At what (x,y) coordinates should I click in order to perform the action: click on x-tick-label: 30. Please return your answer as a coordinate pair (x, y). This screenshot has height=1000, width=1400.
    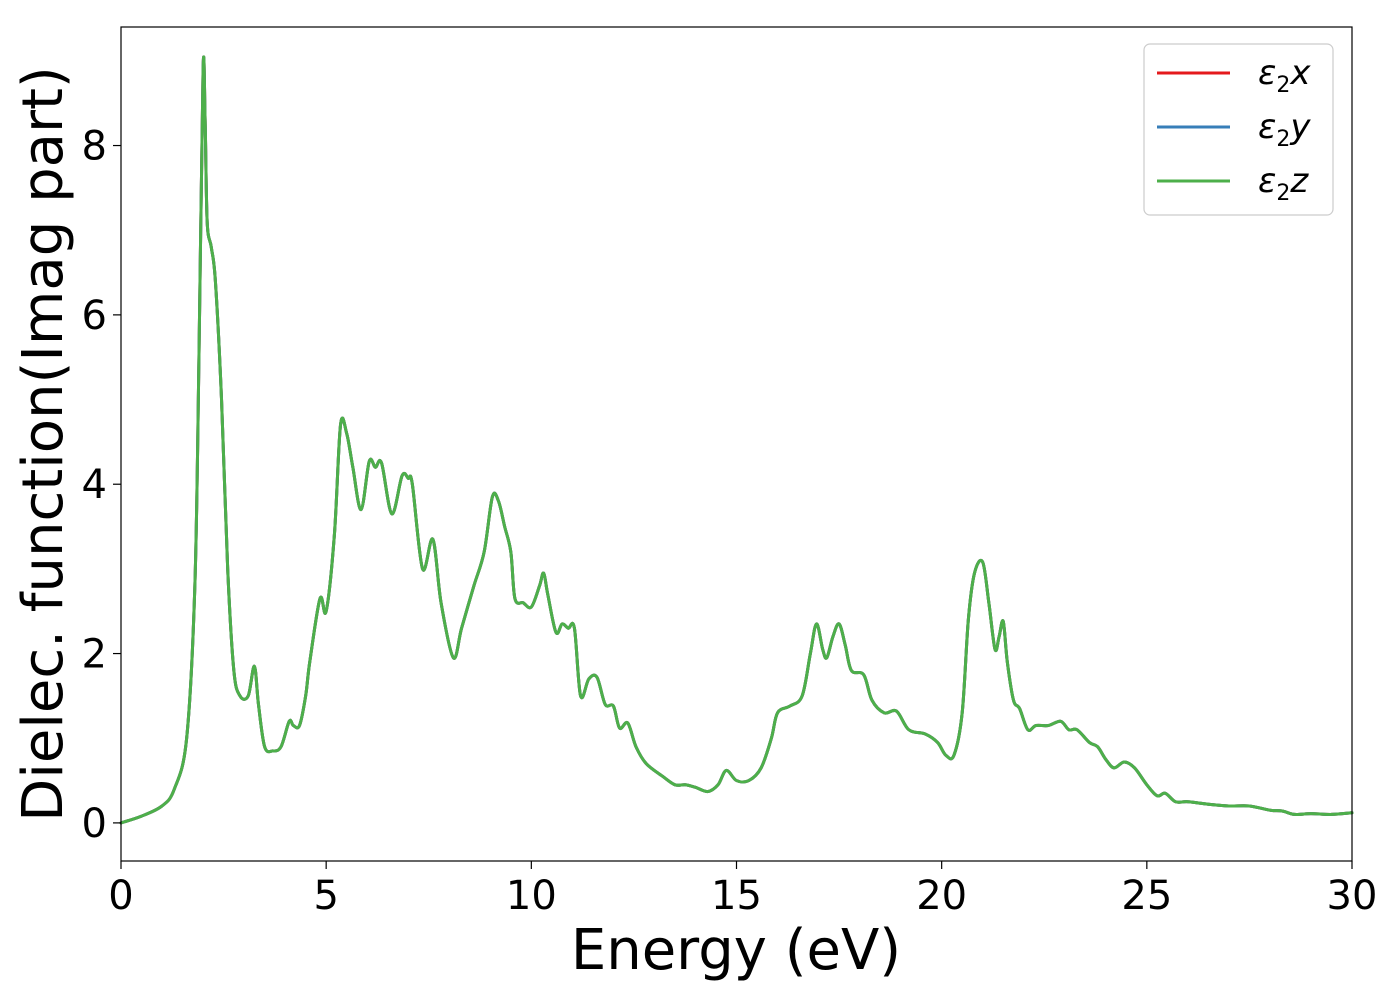
    Looking at the image, I should click on (1352, 896).